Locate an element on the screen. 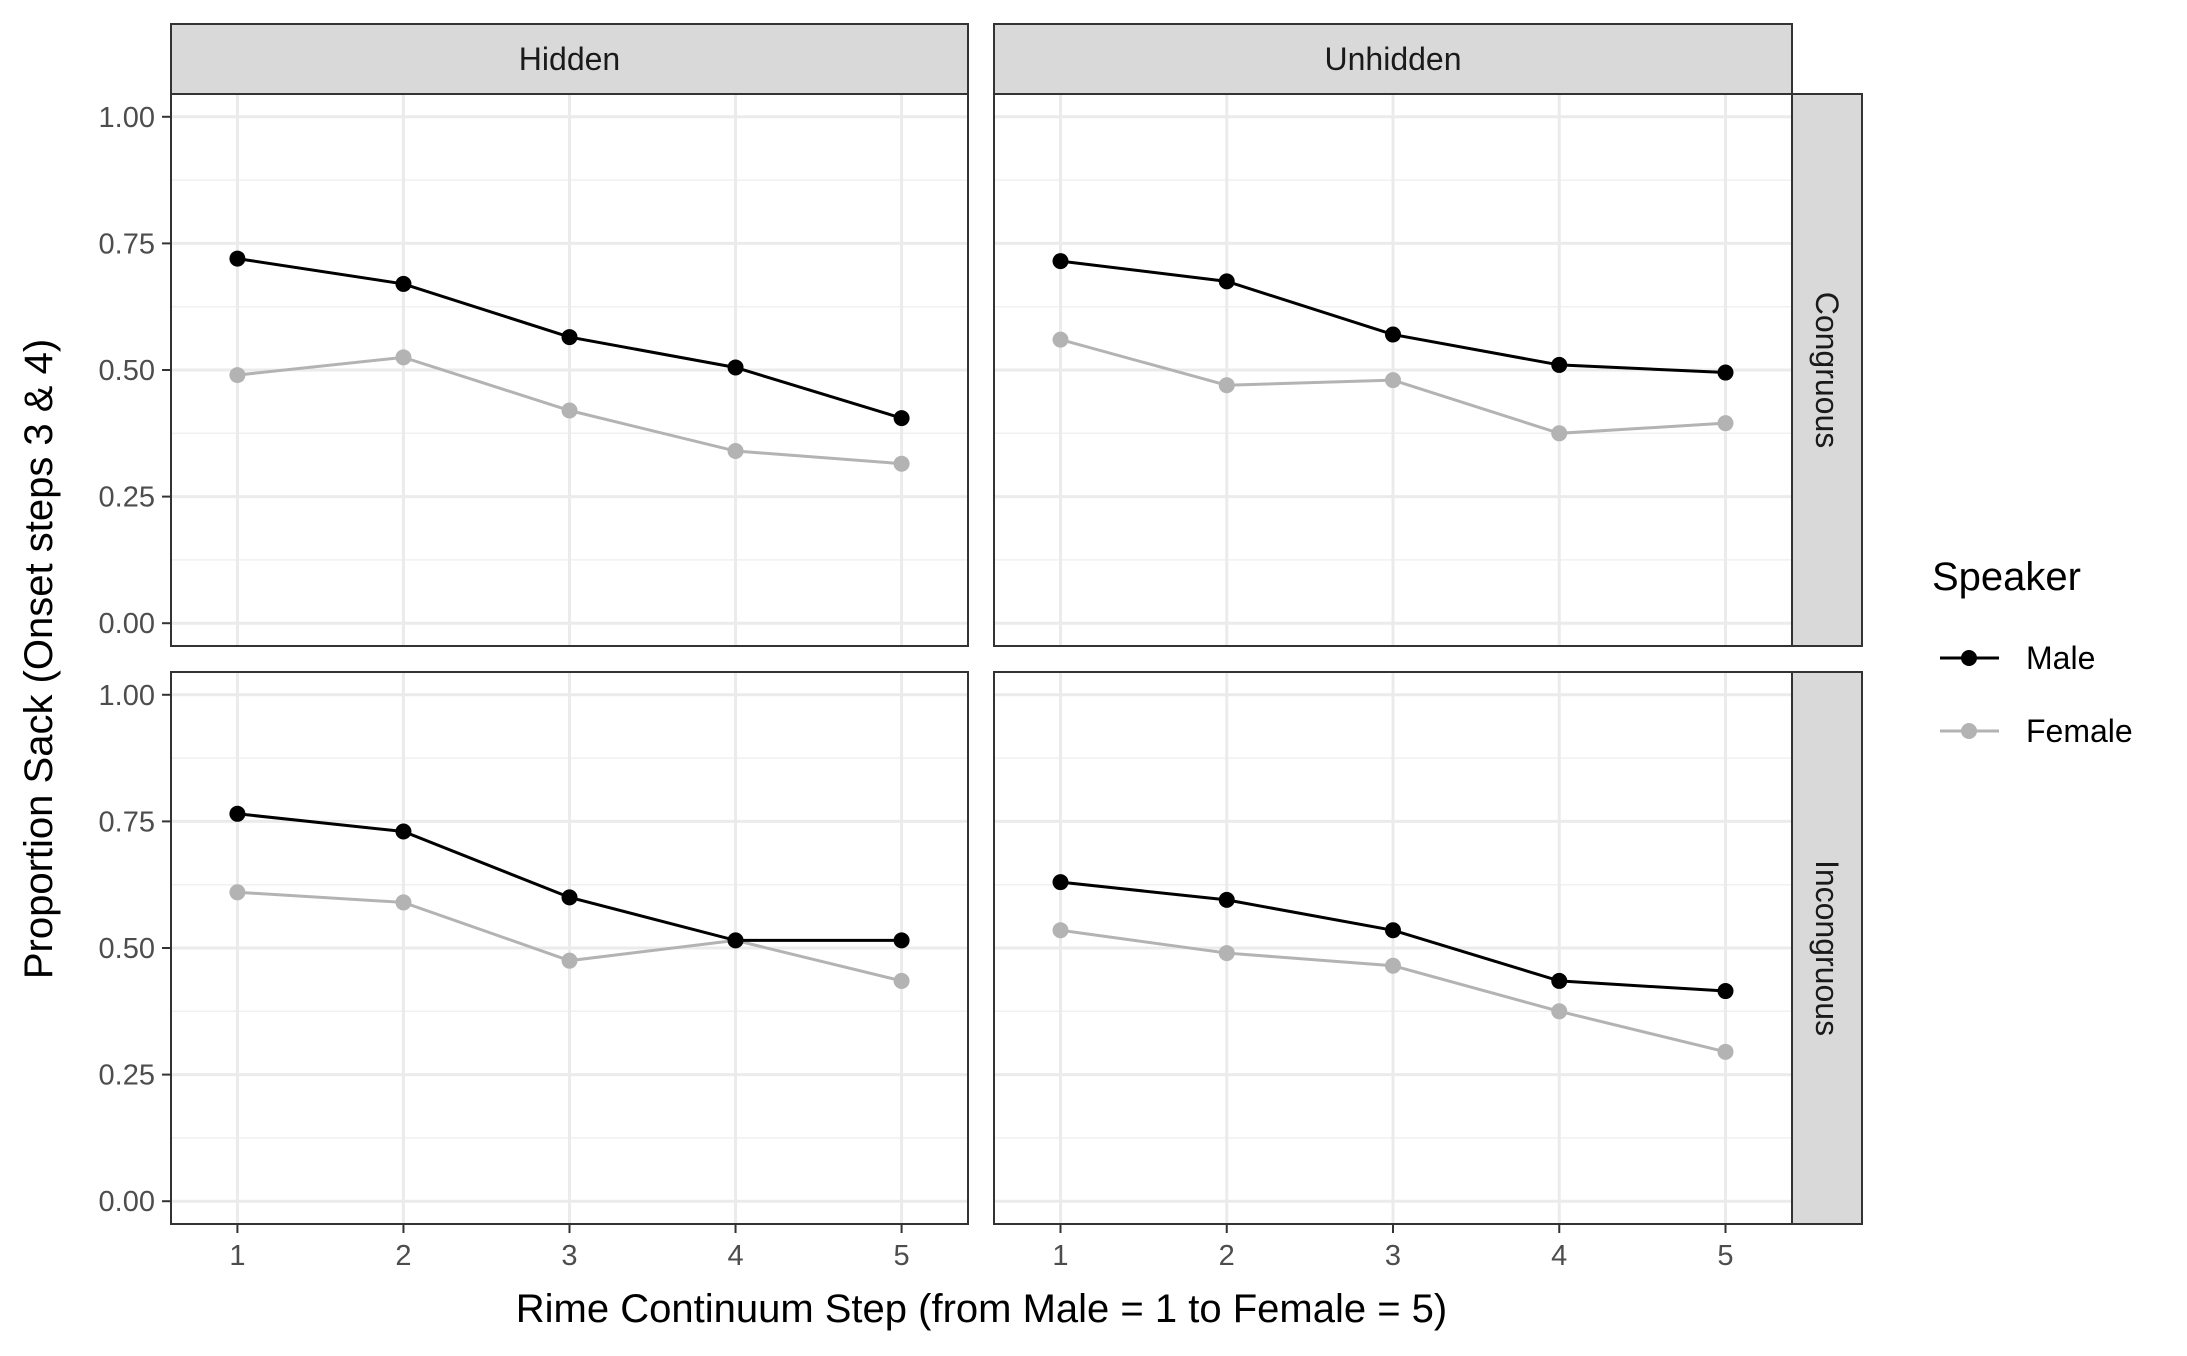 This screenshot has height=1356, width=2187. y-axis-title: Proportion Sack (Onset steps 3 & 4) is located at coordinates (39, 659).